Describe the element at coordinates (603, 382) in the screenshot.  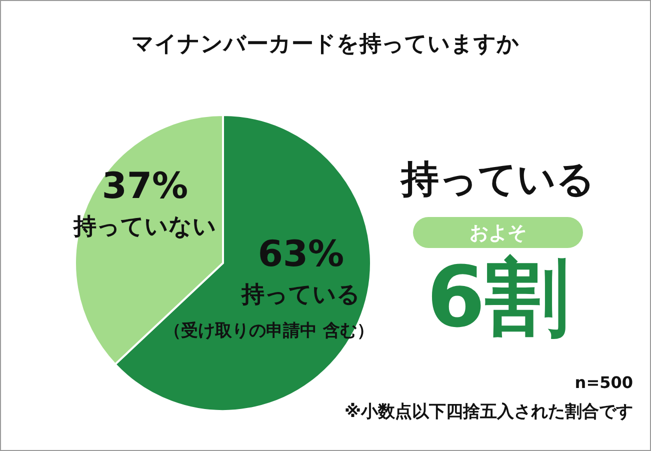
I see `text: n=500` at that location.